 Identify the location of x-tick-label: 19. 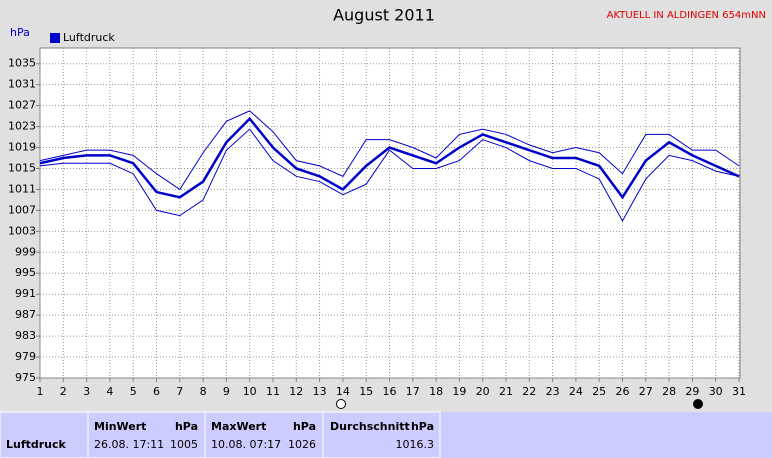
(459, 391).